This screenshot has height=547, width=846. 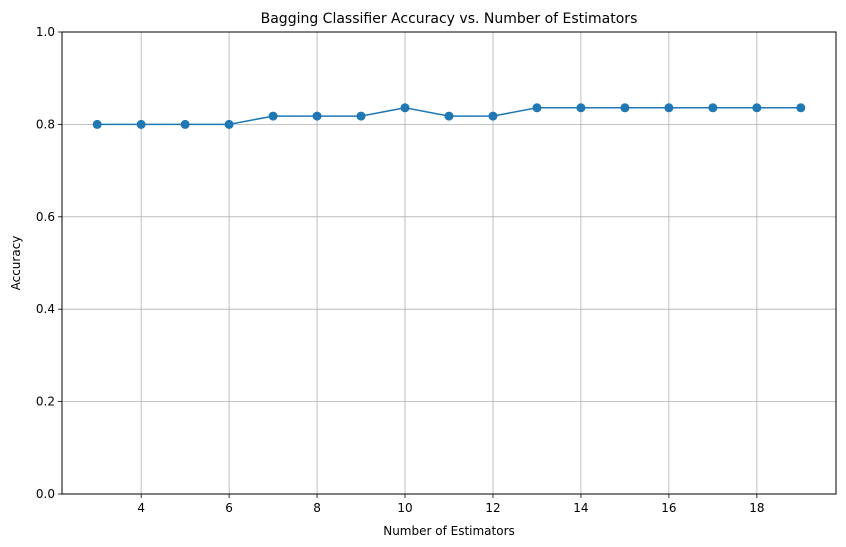 What do you see at coordinates (45, 217) in the screenshot?
I see `y-tick-label: 0.6` at bounding box center [45, 217].